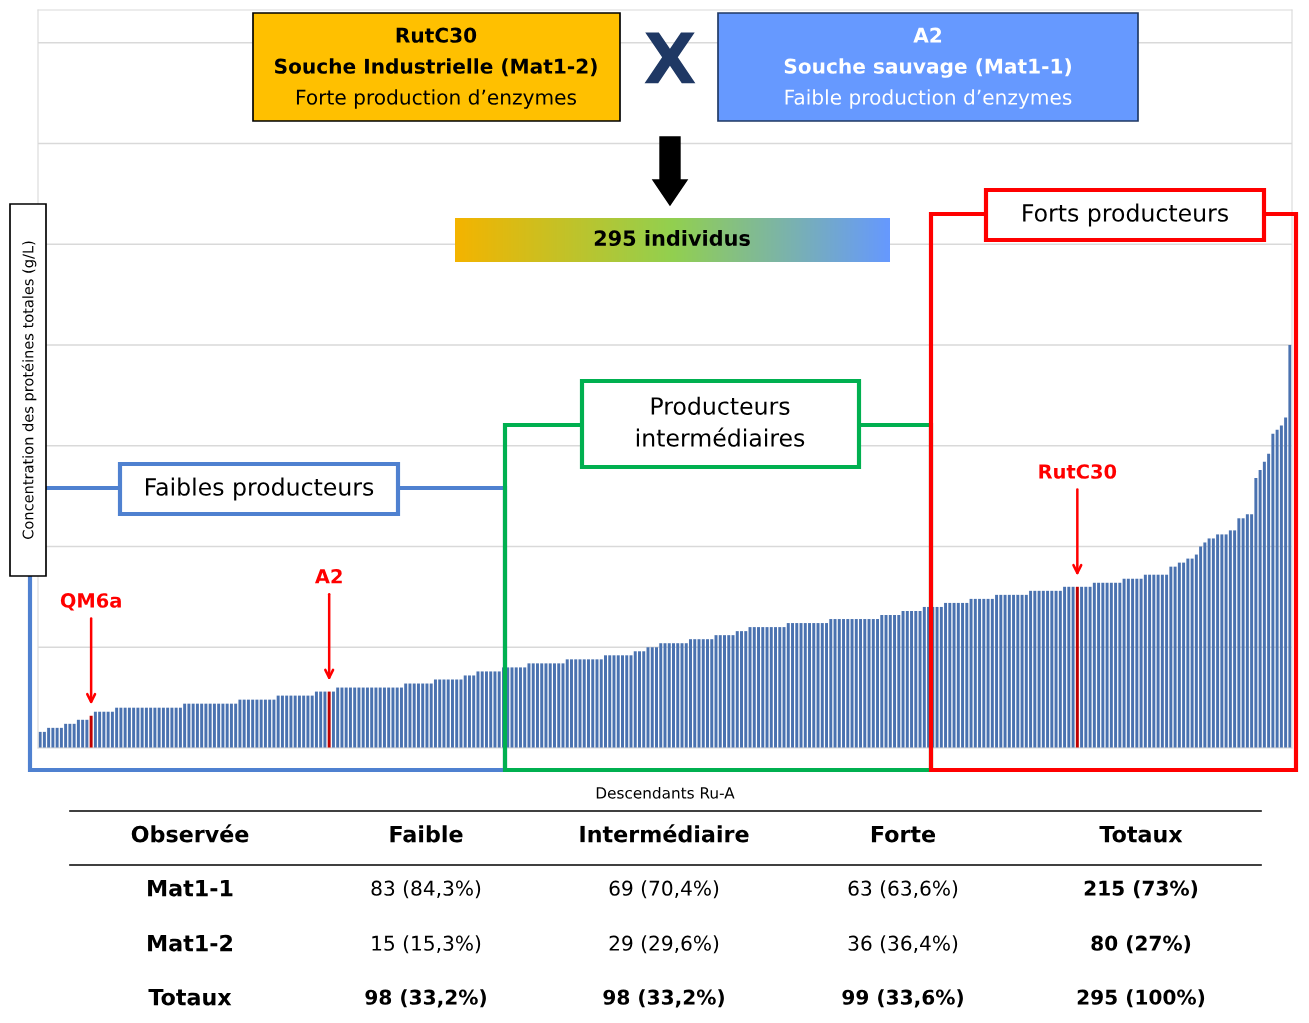 The width and height of the screenshot is (1309, 1023). What do you see at coordinates (670, 58) in the screenshot?
I see `text: X` at bounding box center [670, 58].